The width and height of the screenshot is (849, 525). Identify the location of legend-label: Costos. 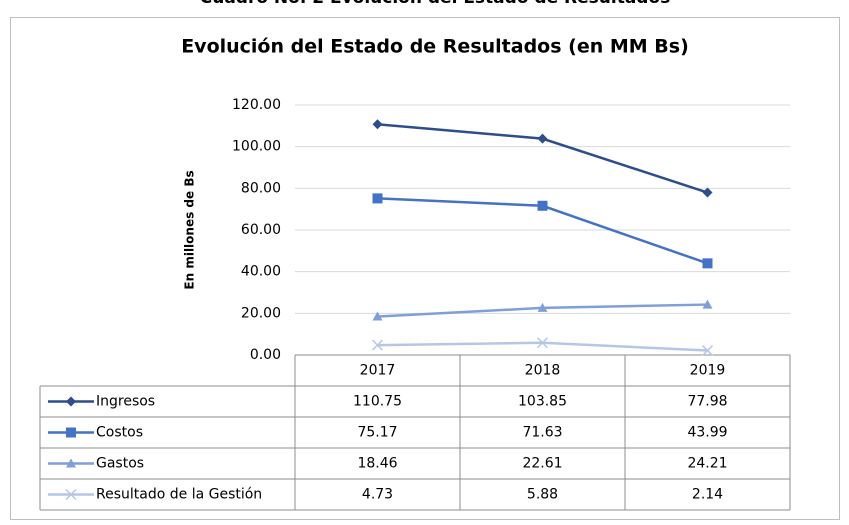
(119, 433).